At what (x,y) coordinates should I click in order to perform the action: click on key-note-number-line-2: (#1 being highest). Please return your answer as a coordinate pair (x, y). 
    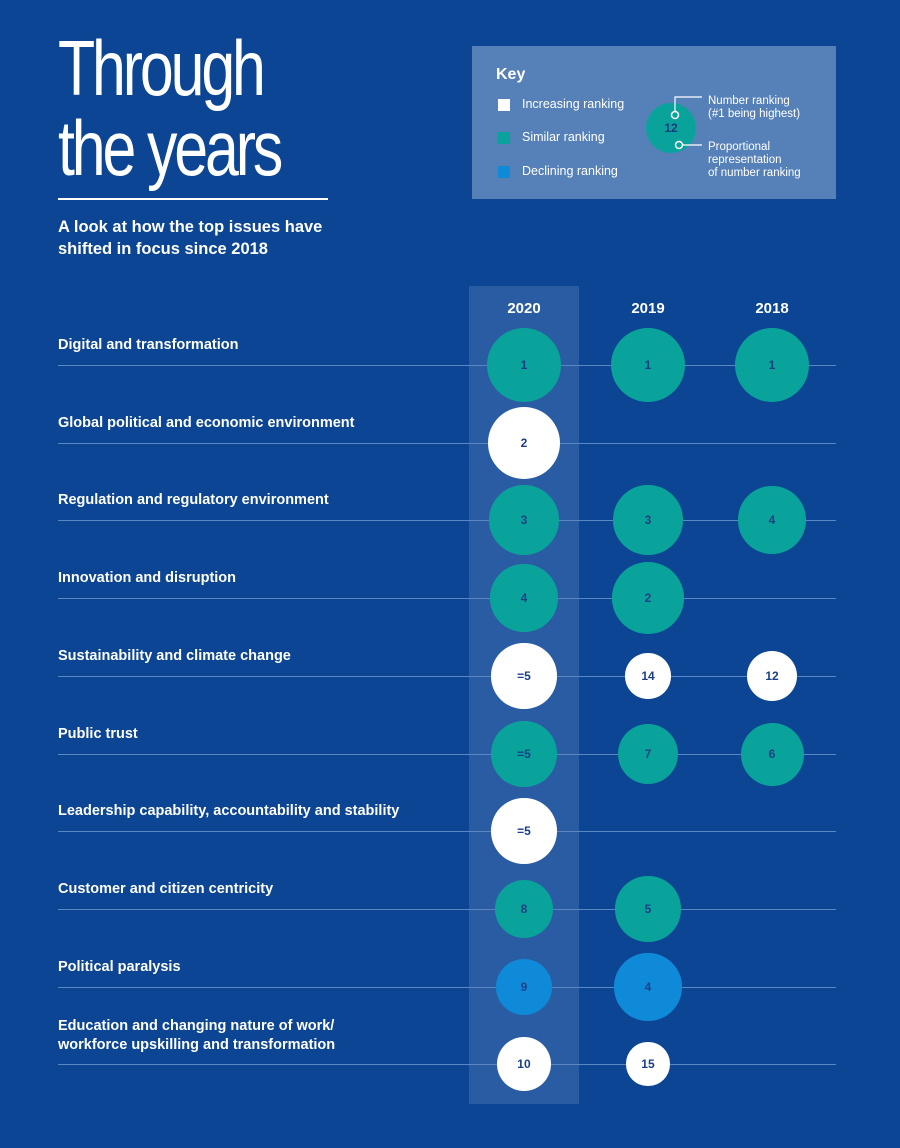
    Looking at the image, I should click on (754, 114).